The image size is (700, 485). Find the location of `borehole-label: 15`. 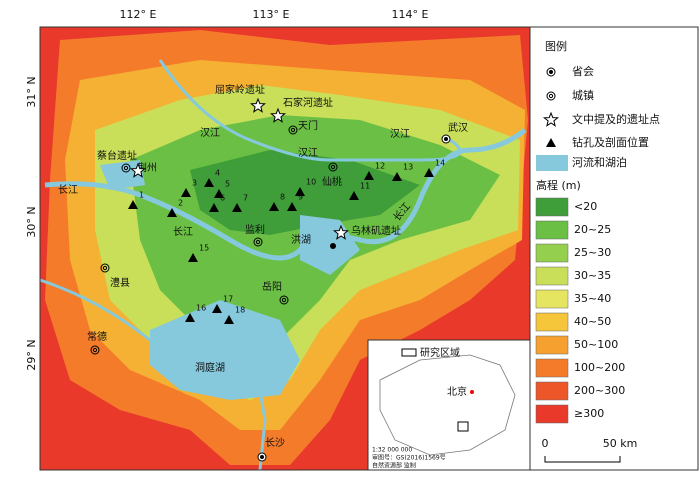

borehole-label: 15 is located at coordinates (204, 248).